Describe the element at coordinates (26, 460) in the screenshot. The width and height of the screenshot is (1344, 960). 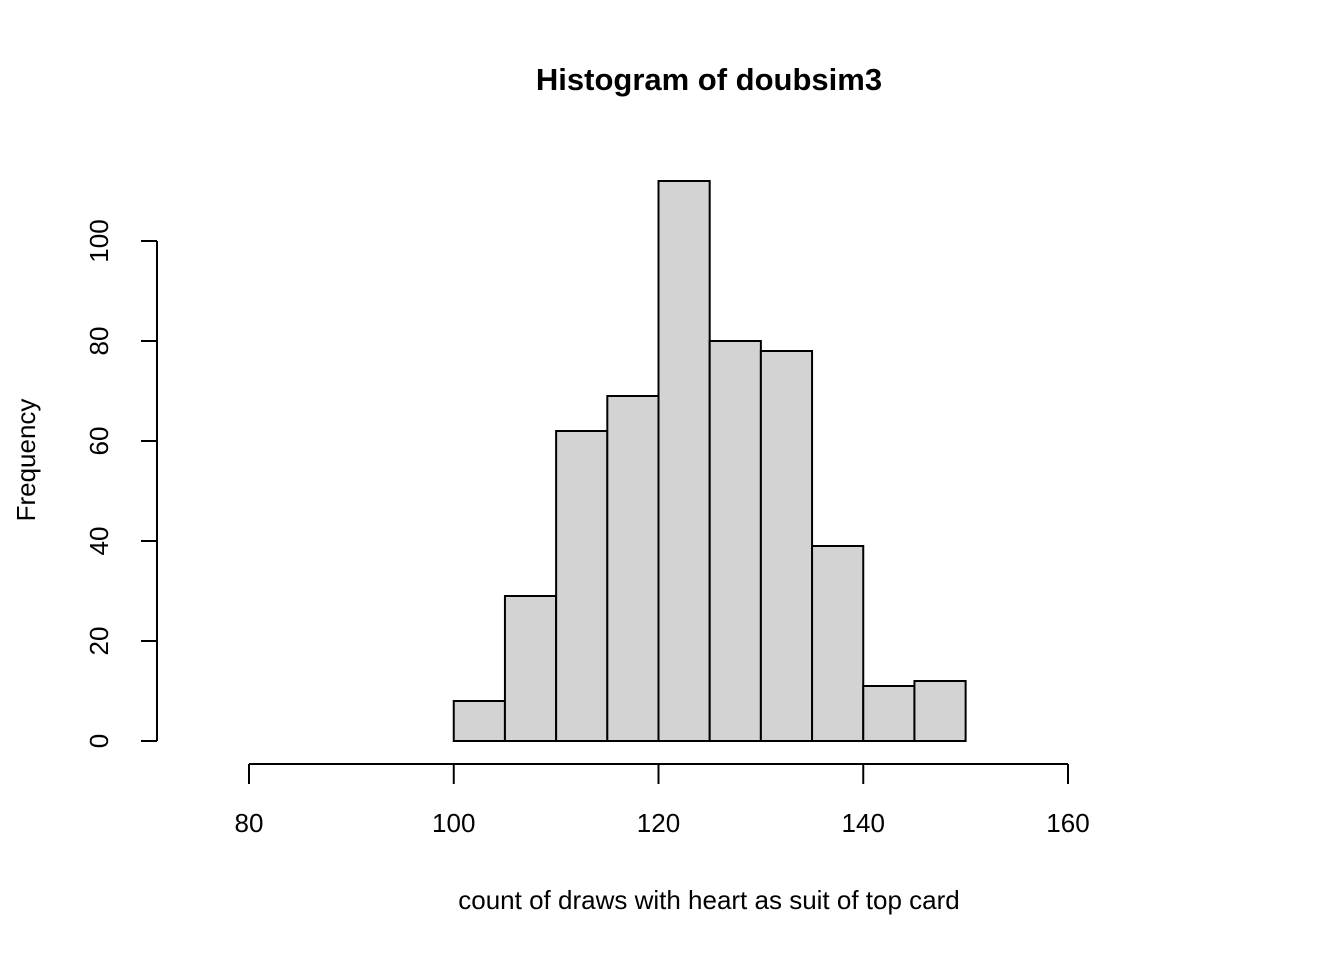
I see `y-axis-label: Frequency` at that location.